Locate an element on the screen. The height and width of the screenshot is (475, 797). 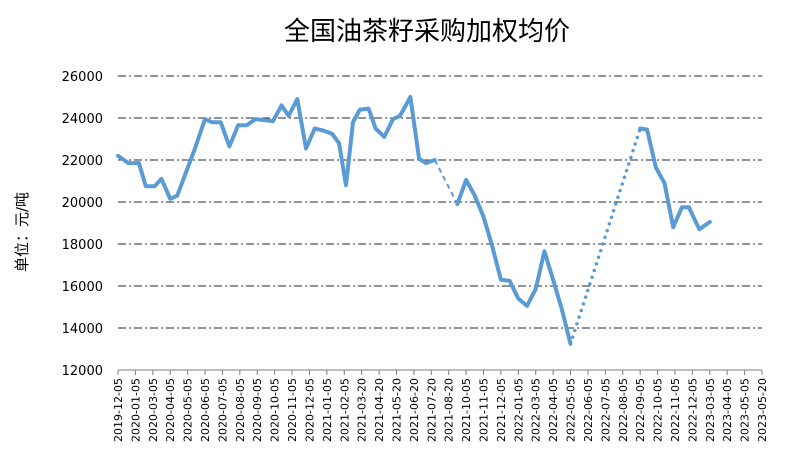
x-tick-label: 2020-06-05 is located at coordinates (205, 410).